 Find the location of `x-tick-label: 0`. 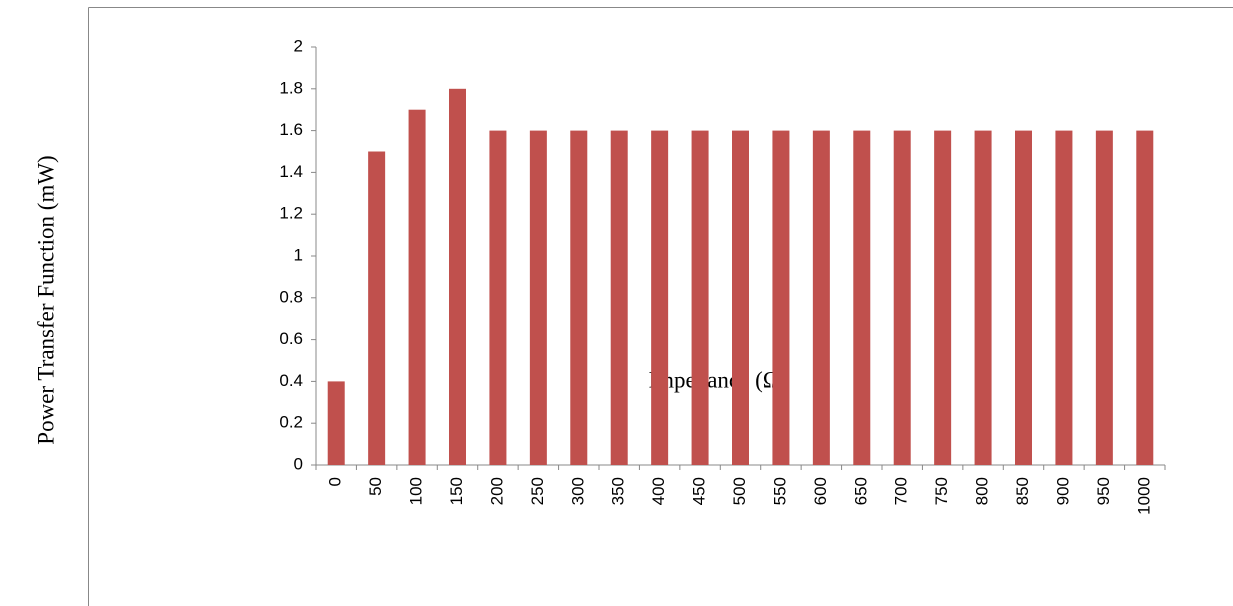

x-tick-label: 0 is located at coordinates (335, 481).